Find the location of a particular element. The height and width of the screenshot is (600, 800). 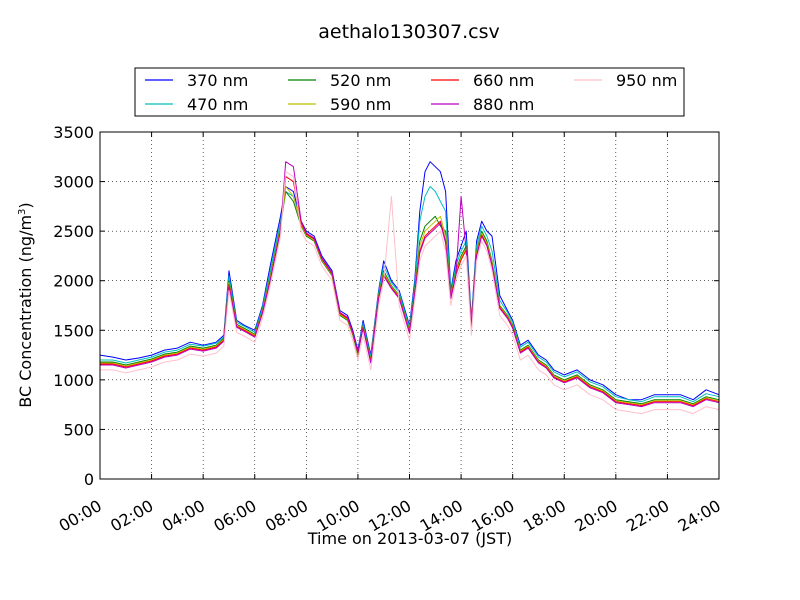

x-tick-label: 20:00 is located at coordinates (595, 516).